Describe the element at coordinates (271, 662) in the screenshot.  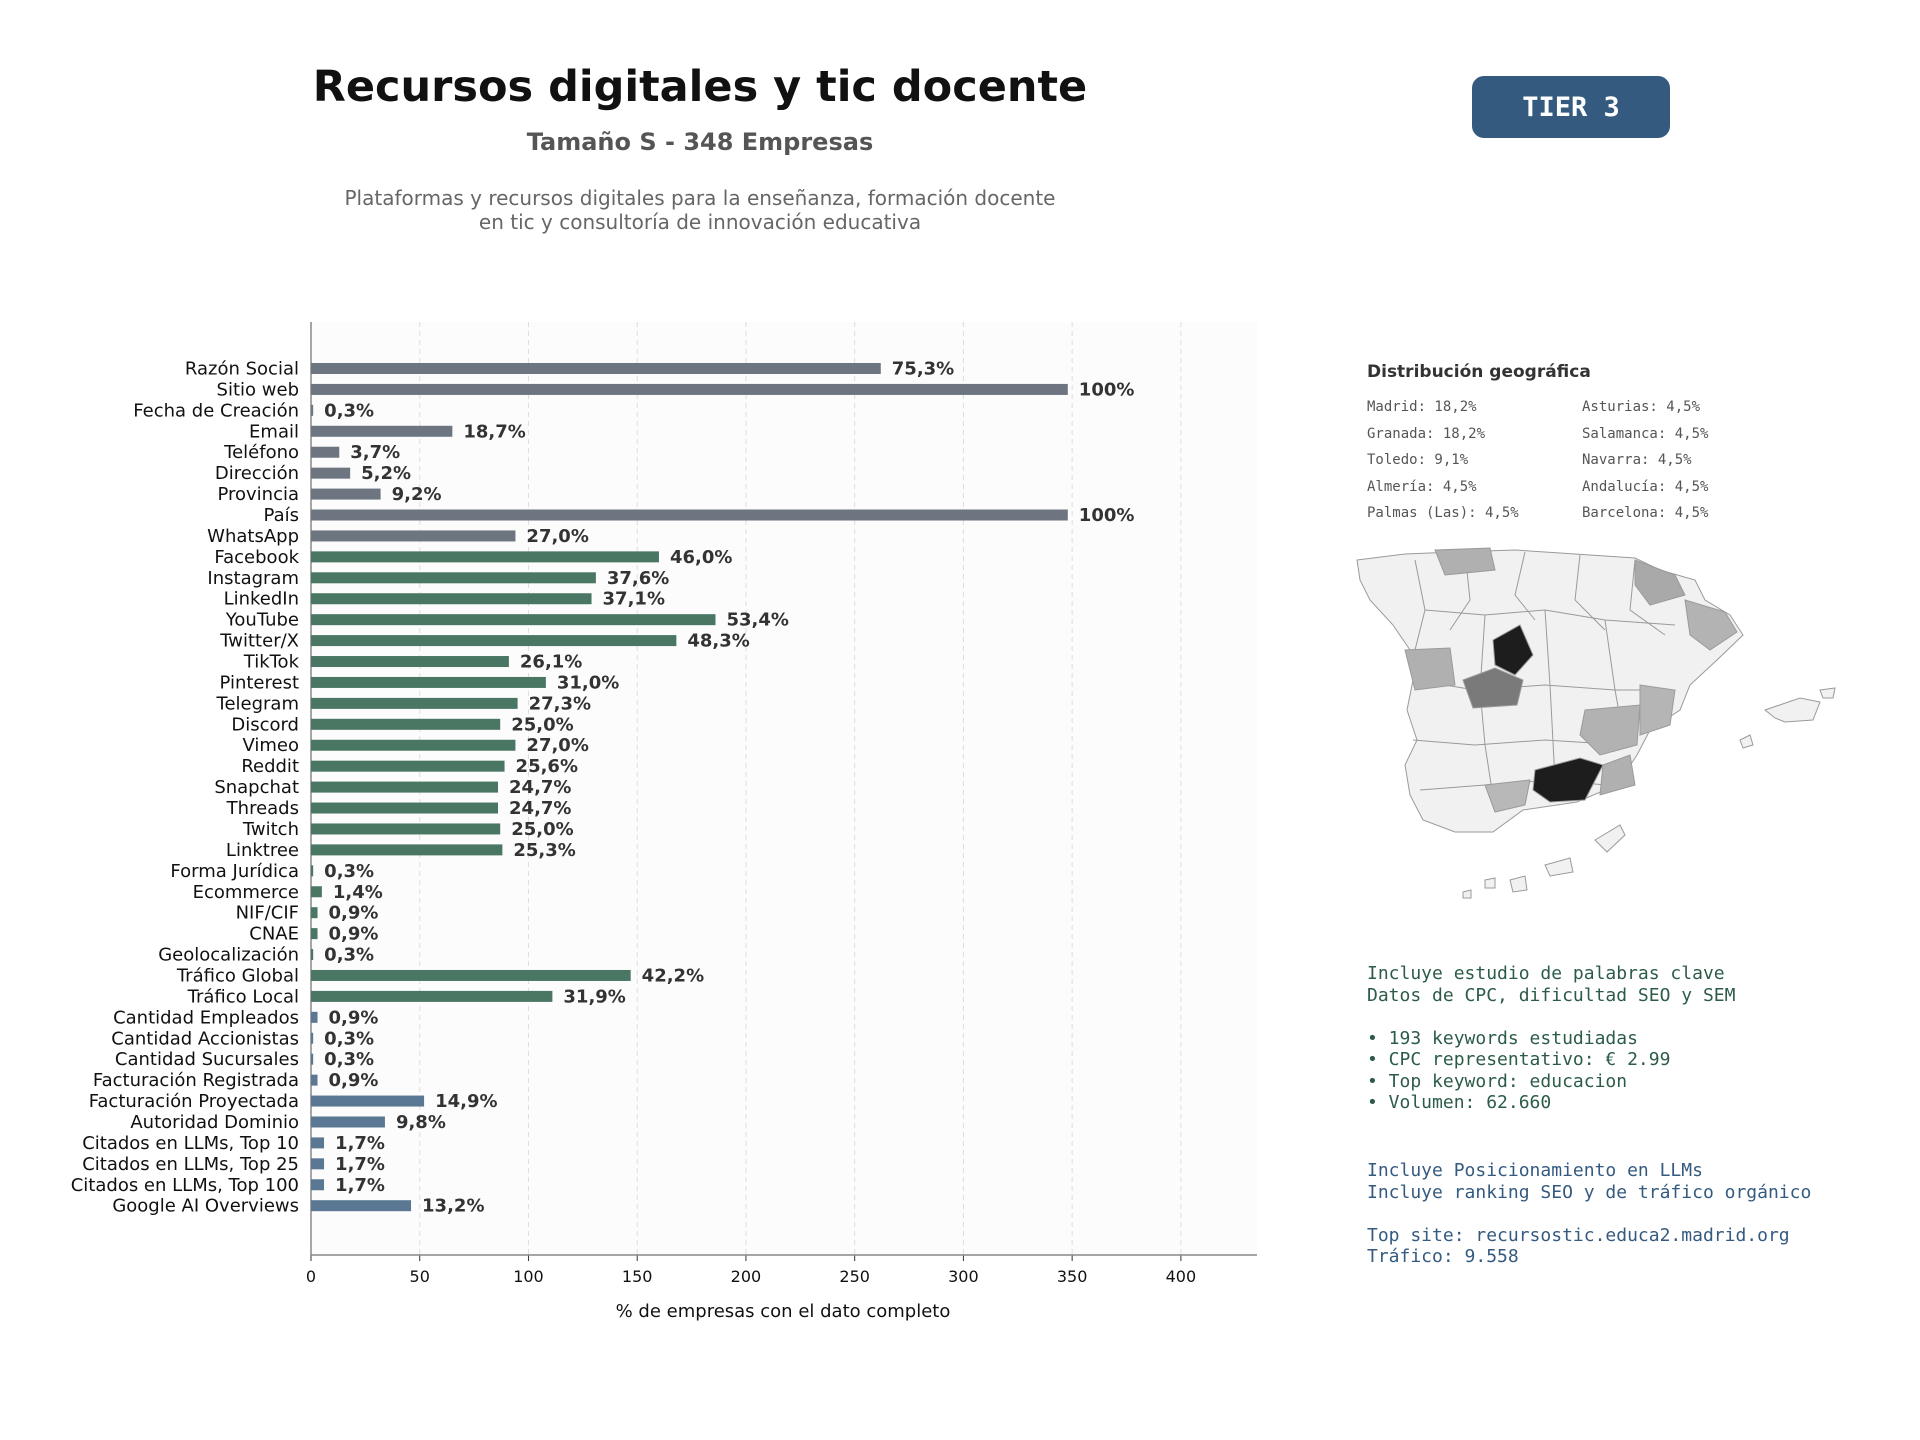
I see `category-label: TikTok` at that location.